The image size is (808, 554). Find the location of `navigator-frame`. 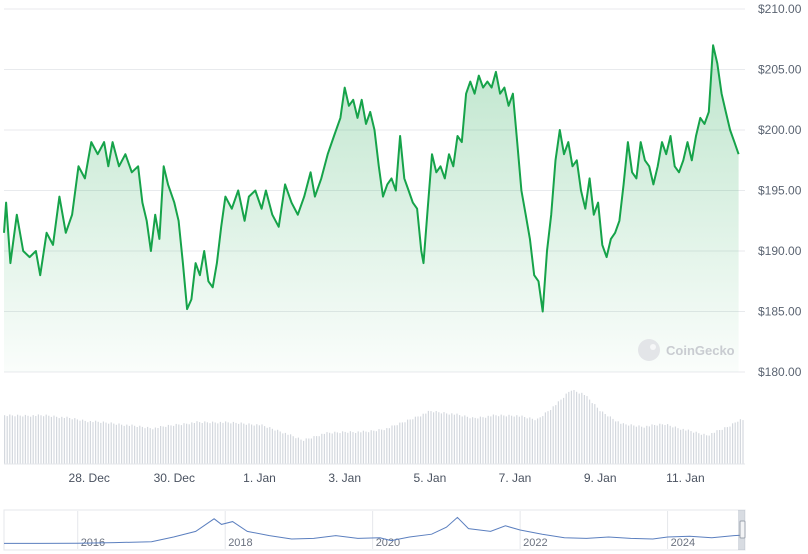

navigator-frame is located at coordinates (374, 530).